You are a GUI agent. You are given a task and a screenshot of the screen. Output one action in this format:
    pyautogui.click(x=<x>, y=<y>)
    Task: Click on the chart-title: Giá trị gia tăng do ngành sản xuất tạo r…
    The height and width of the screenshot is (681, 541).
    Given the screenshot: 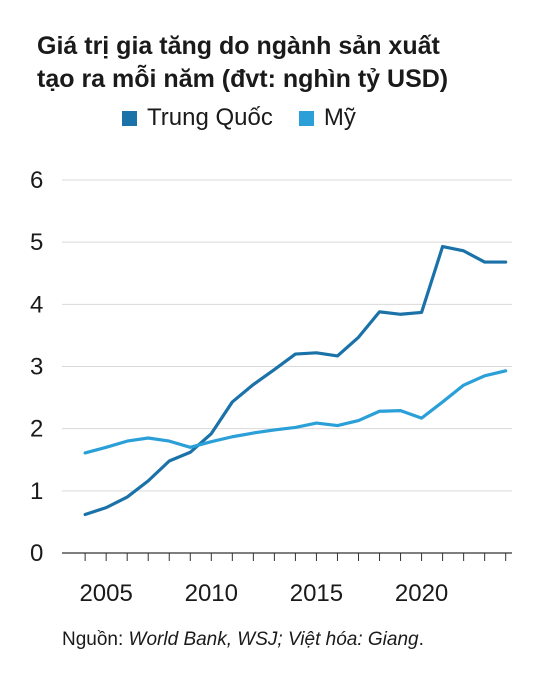 What is the action you would take?
    pyautogui.click(x=277, y=63)
    